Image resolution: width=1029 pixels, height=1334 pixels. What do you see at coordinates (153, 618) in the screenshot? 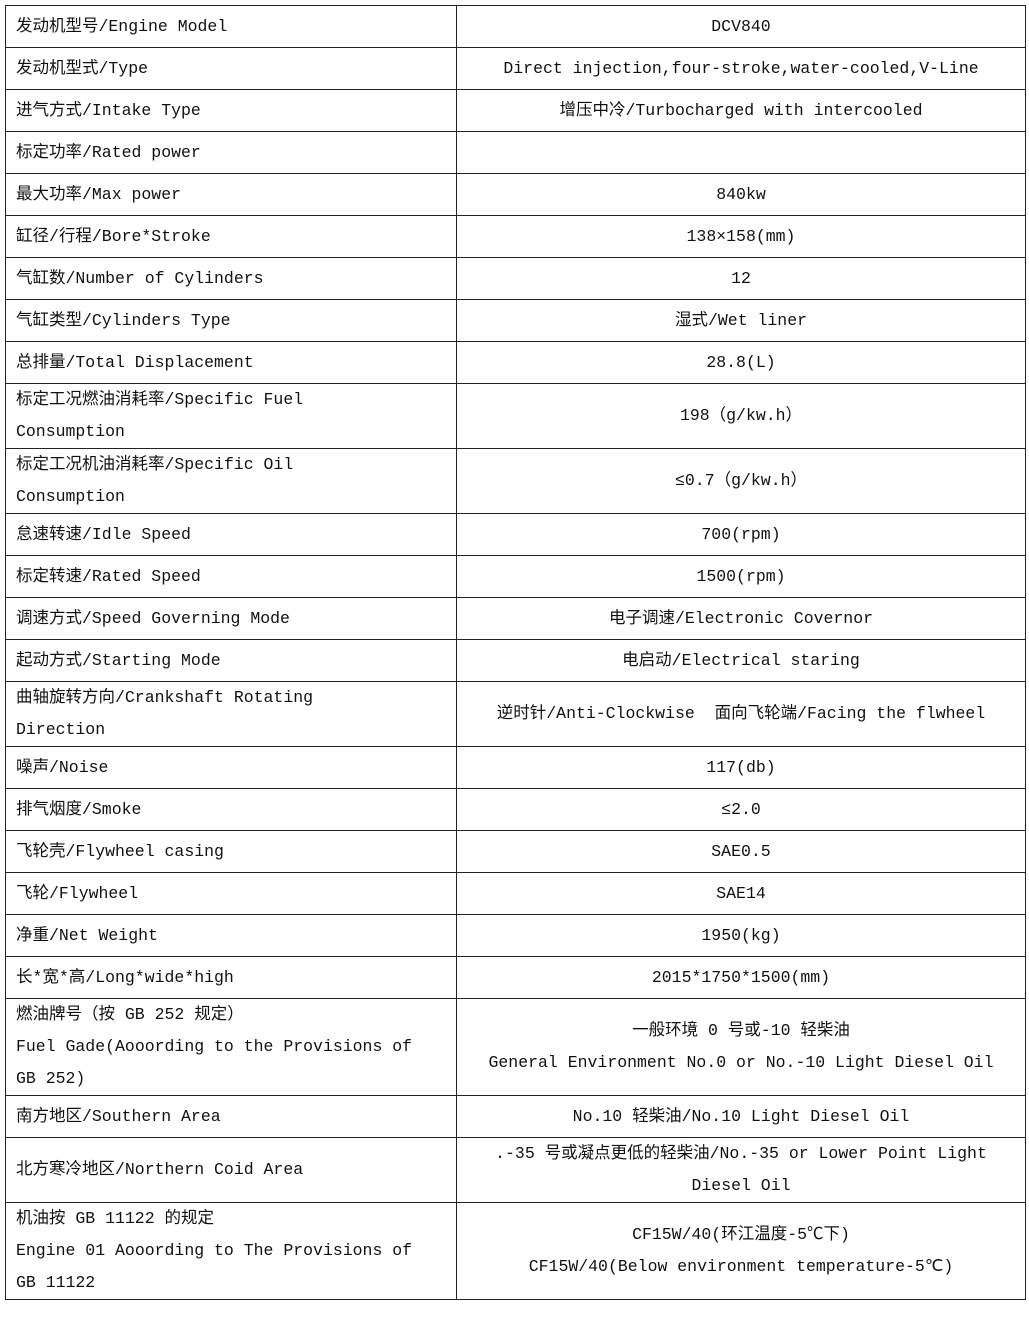
I see `spec-label: 调速方式/Speed Governing Mode` at bounding box center [153, 618].